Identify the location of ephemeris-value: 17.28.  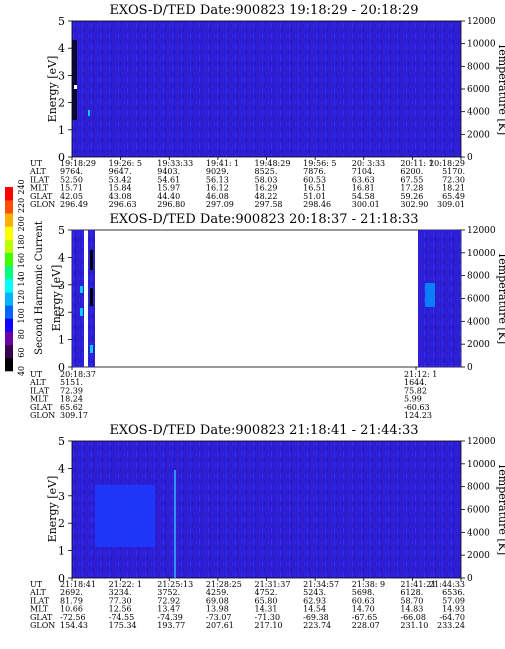
(411, 188).